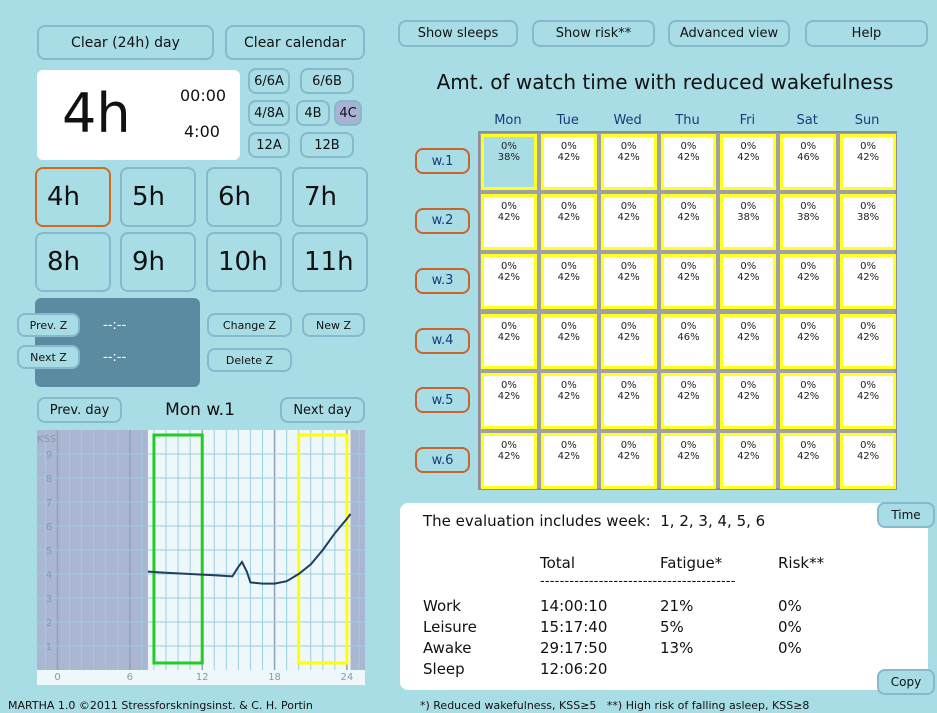  I want to click on toolbar-button: Show sleeps, so click(458, 33).